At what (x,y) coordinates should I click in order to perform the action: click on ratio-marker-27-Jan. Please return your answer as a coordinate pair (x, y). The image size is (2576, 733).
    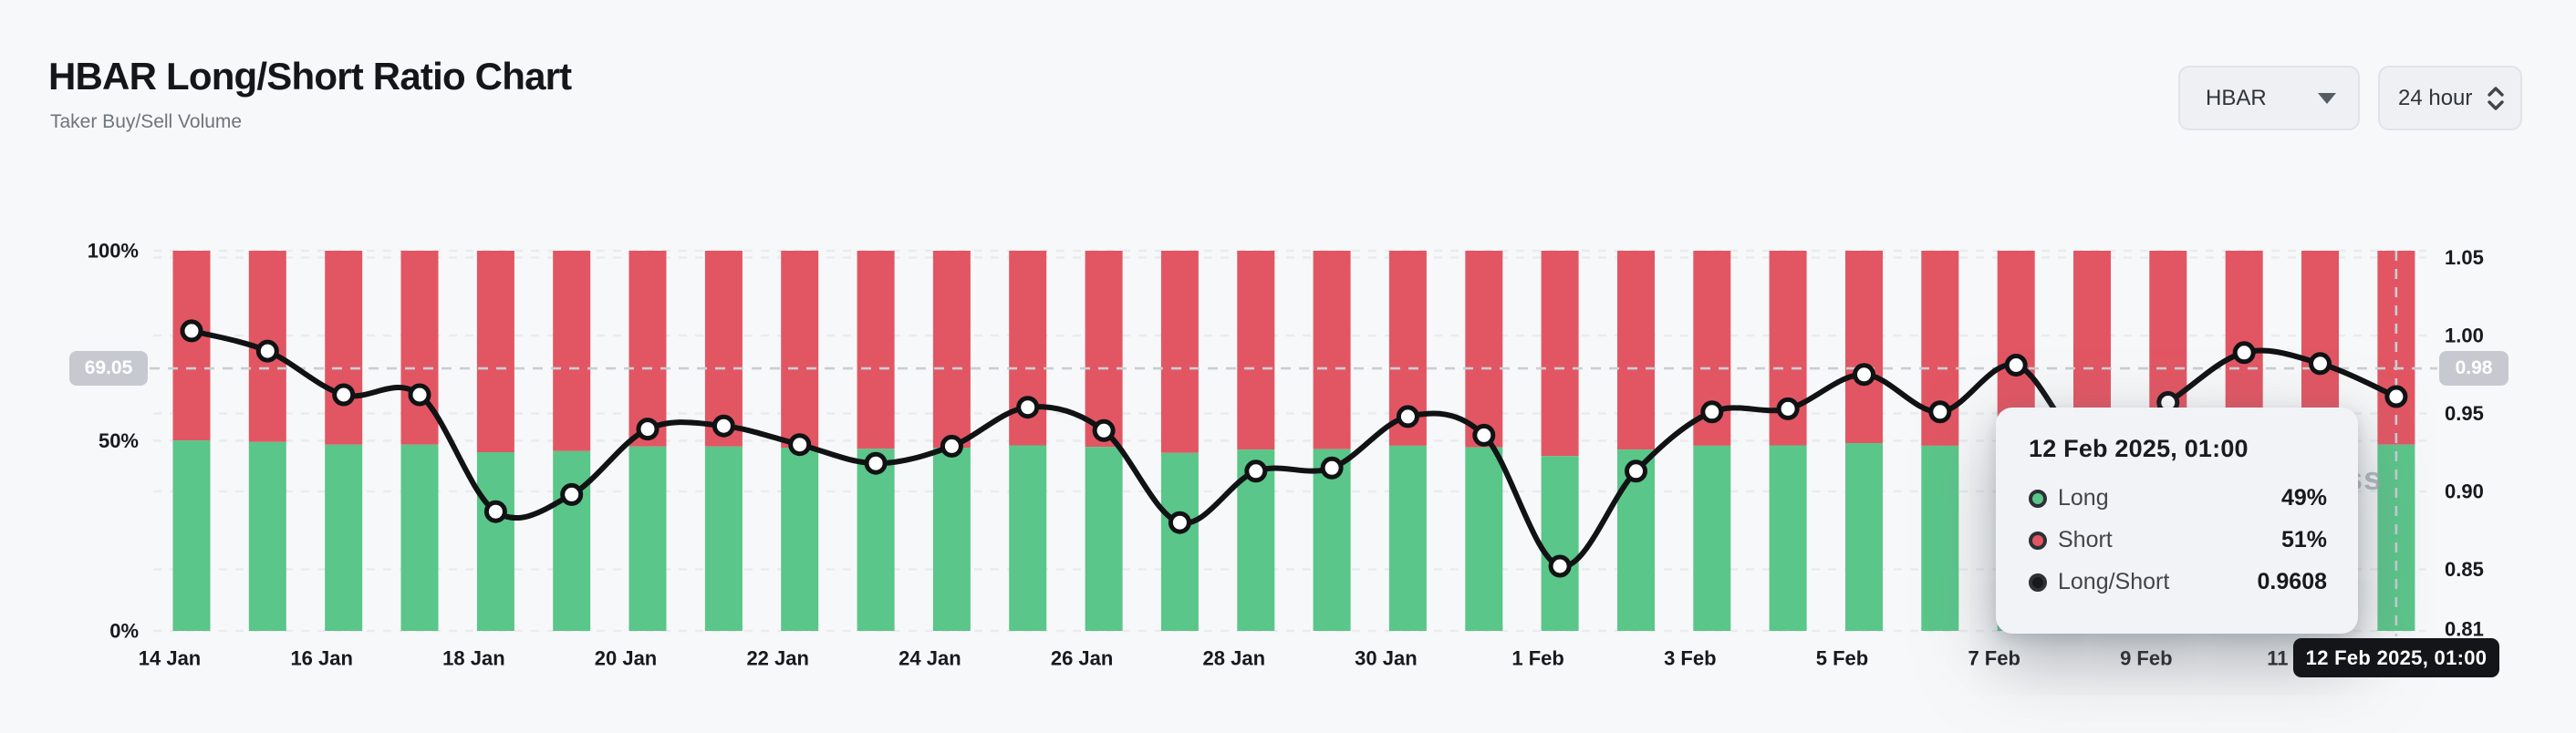
    Looking at the image, I should click on (1179, 522).